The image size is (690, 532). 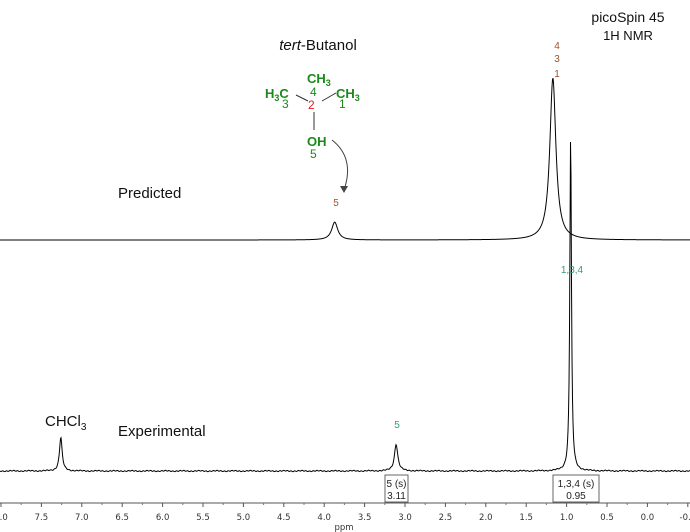 What do you see at coordinates (607, 518) in the screenshot?
I see `x-tick-label: 0.5` at bounding box center [607, 518].